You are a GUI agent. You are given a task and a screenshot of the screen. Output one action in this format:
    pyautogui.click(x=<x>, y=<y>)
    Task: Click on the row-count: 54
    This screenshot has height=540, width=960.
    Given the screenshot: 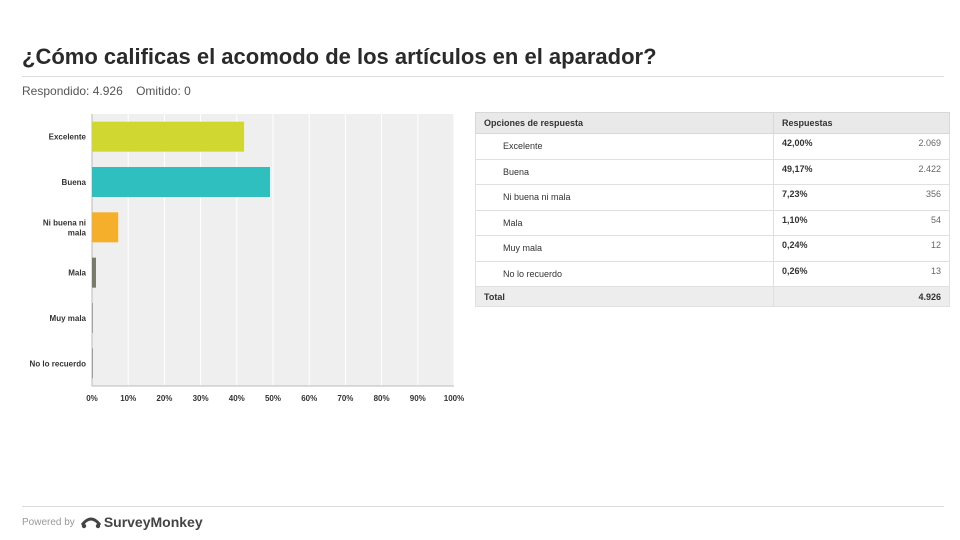 What is the action you would take?
    pyautogui.click(x=935, y=219)
    